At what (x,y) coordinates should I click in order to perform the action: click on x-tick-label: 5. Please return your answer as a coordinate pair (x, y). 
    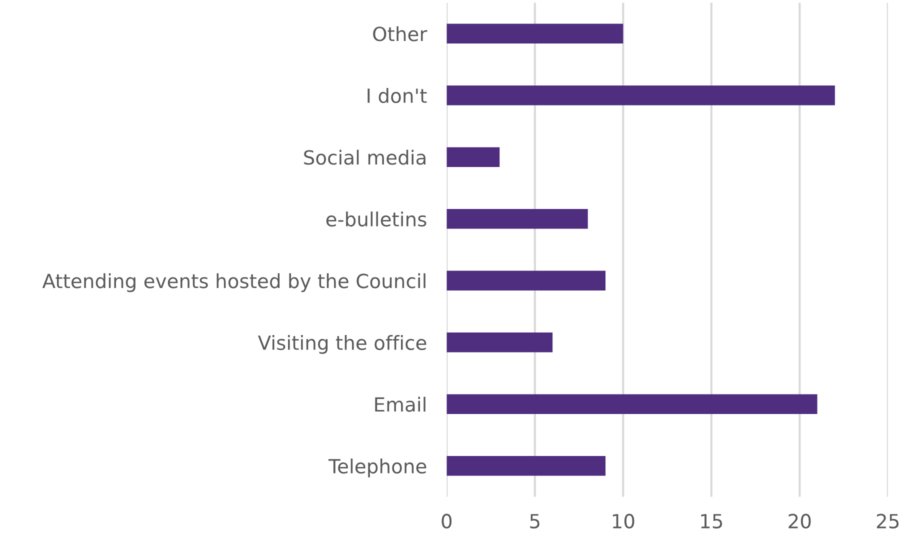
    Looking at the image, I should click on (535, 521).